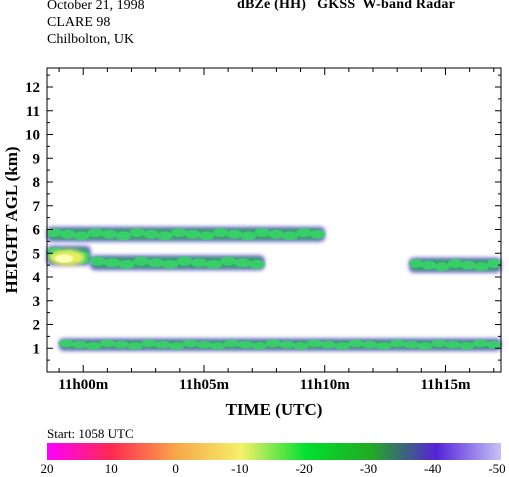  I want to click on colorbar-tick-label: 0, so click(175, 468).